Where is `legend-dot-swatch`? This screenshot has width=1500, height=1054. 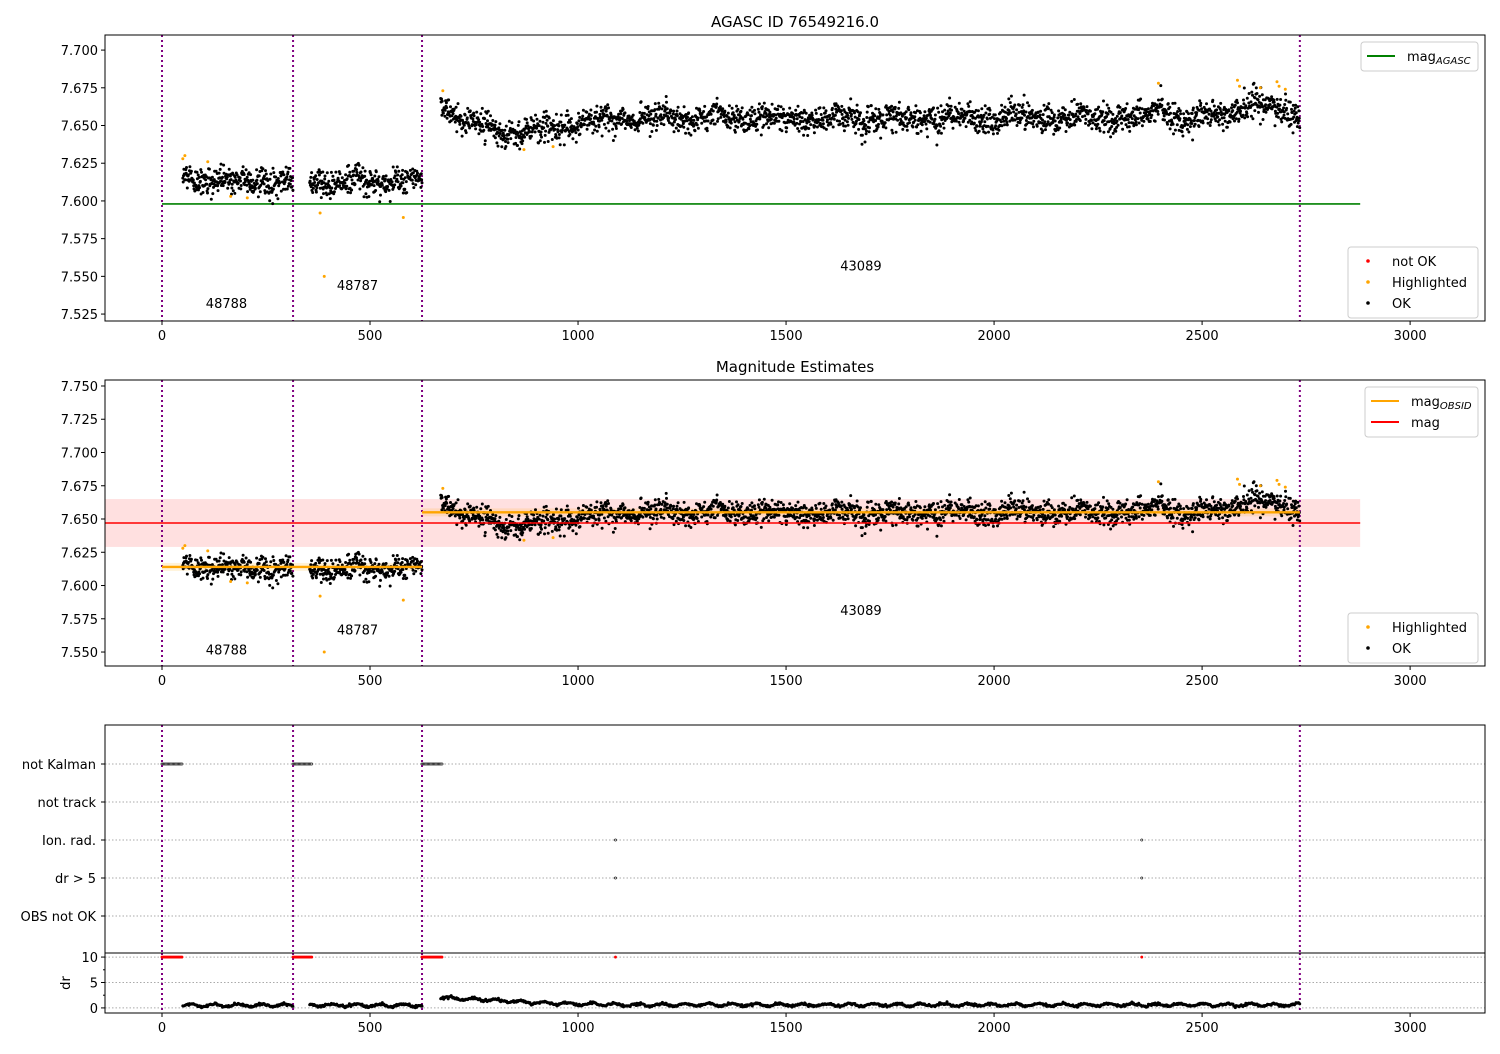
legend-dot-swatch is located at coordinates (1368, 282).